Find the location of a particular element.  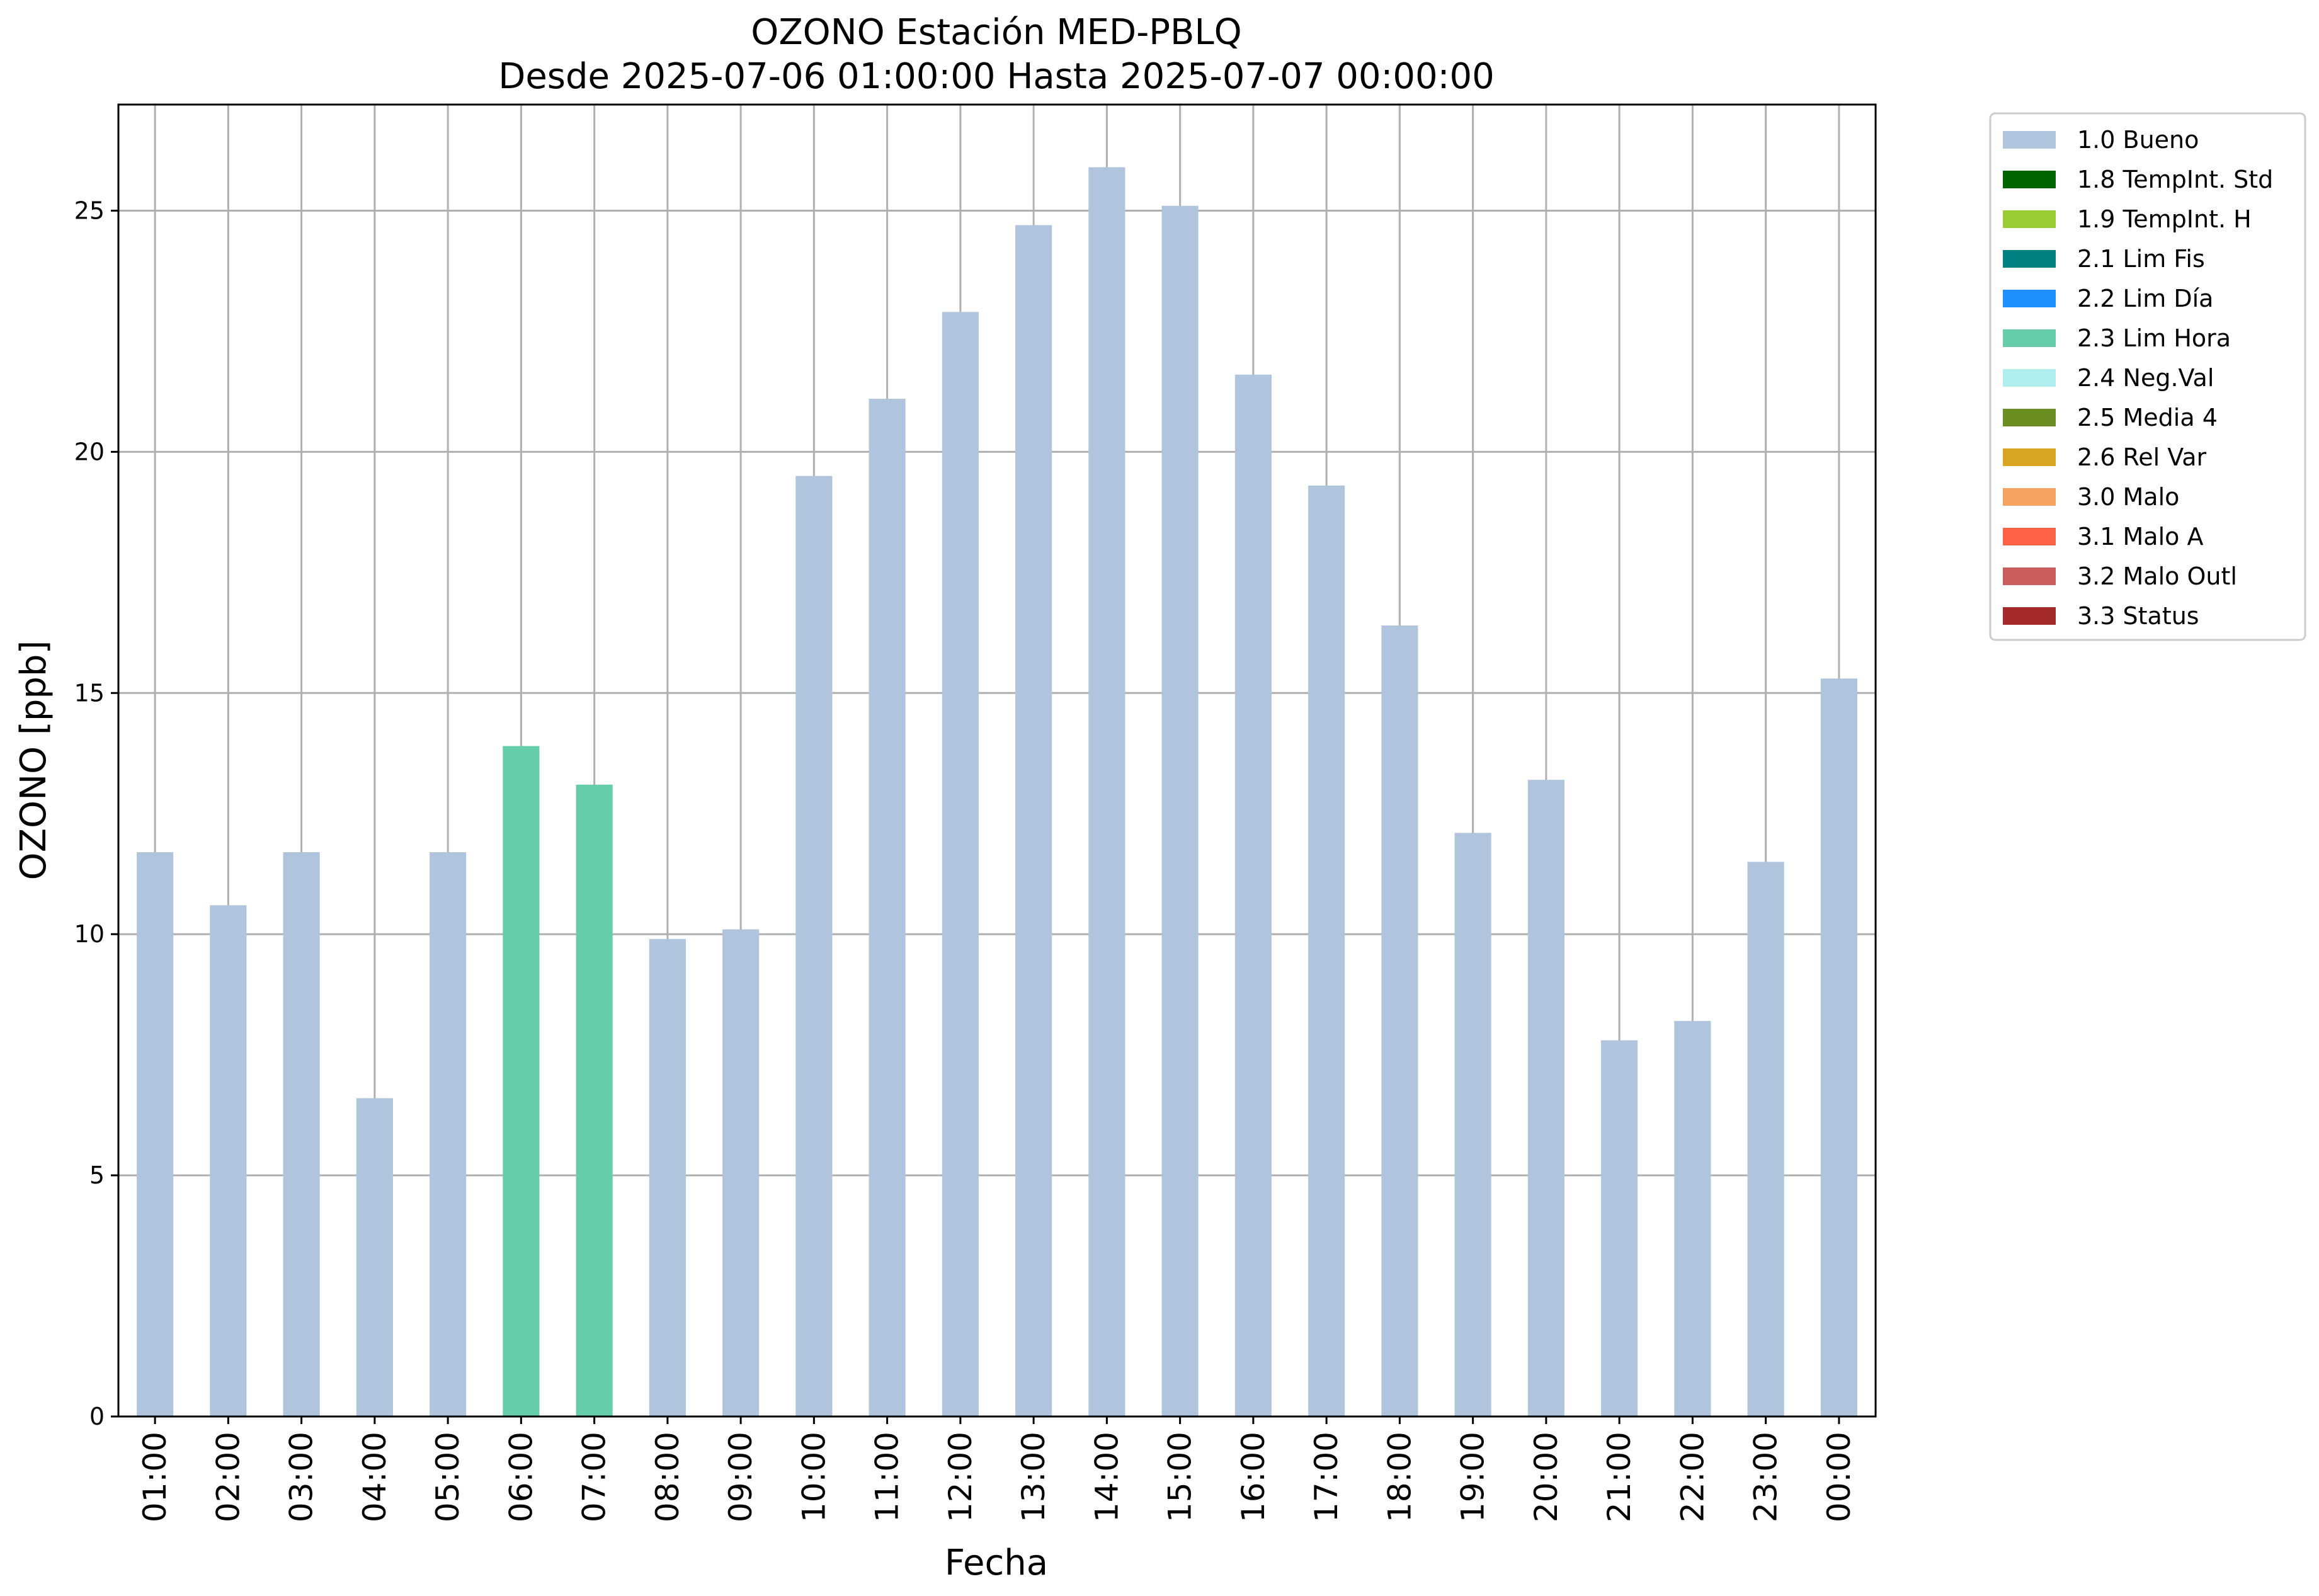

x-tick-label: 03:00 is located at coordinates (301, 1477).